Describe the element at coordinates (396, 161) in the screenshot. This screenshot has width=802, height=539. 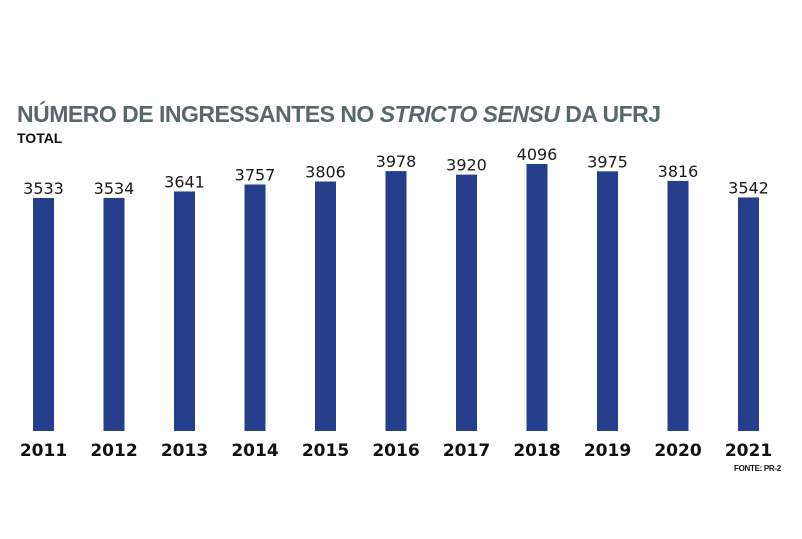
I see `value-label-2016: 3978` at that location.